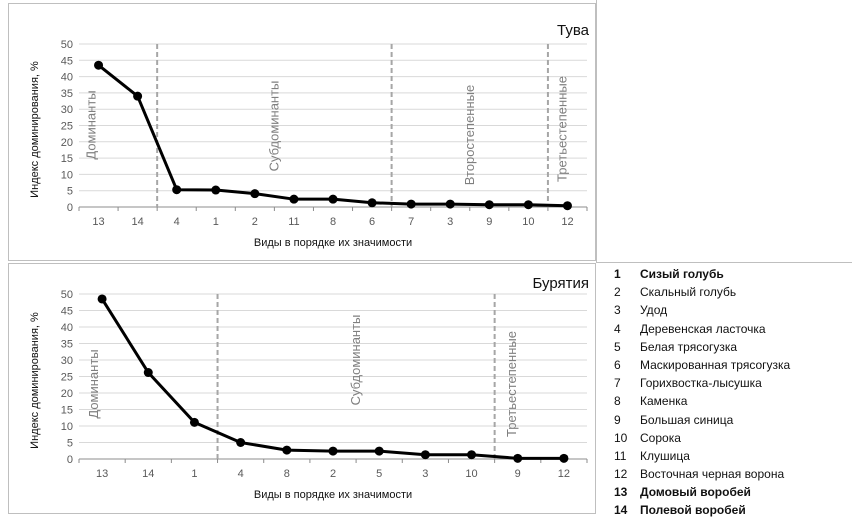 Image resolution: width=852 pixels, height=520 pixels. Describe the element at coordinates (702, 510) in the screenshot. I see `legend-item: 14 Полевой воробей` at that location.